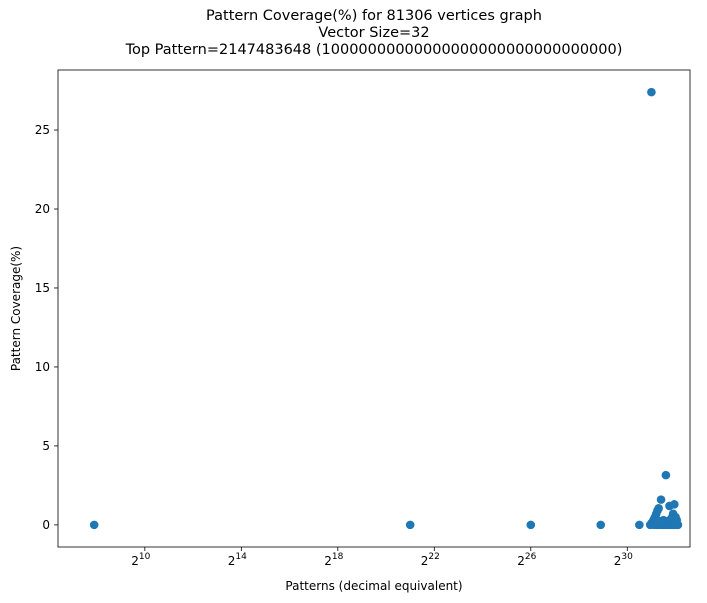 This screenshot has width=707, height=603. Describe the element at coordinates (16, 308) in the screenshot. I see `y-axis-label: Pattern Coverage(%)` at that location.